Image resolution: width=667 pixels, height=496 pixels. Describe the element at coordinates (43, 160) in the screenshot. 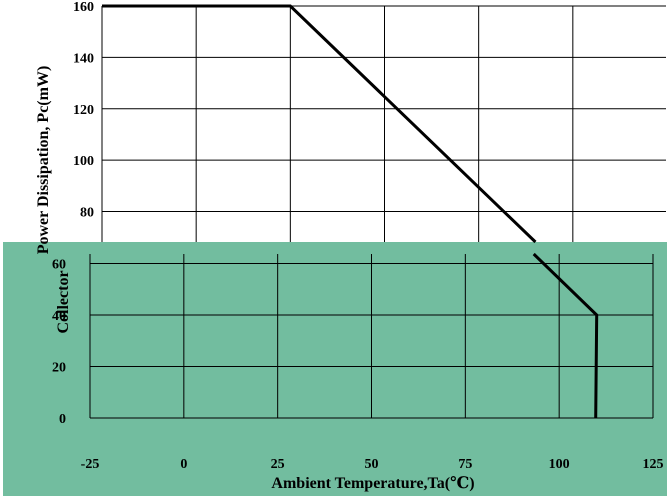

I see `y-axis-label-upper: Power Dissipation, Pc(mW)` at that location.